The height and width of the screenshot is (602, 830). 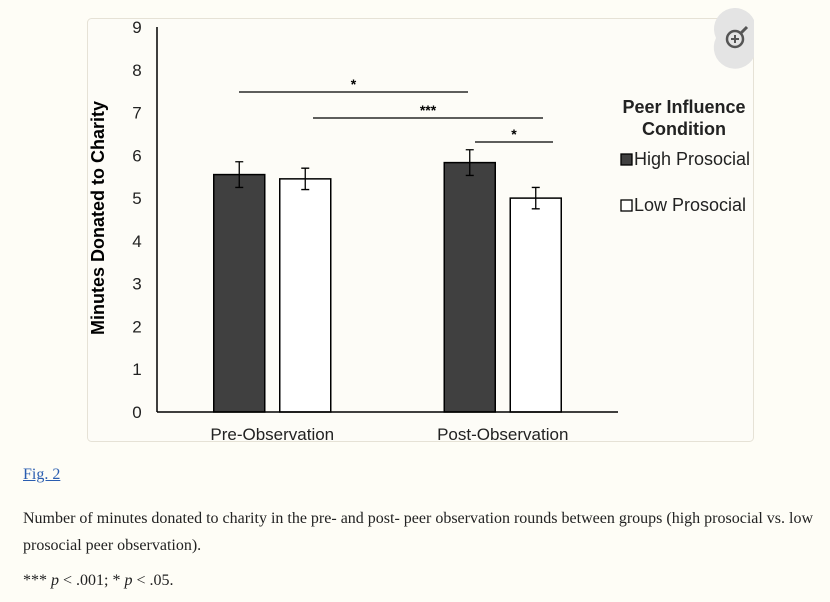 What do you see at coordinates (692, 159) in the screenshot?
I see `legend-label: High Prosocial` at bounding box center [692, 159].